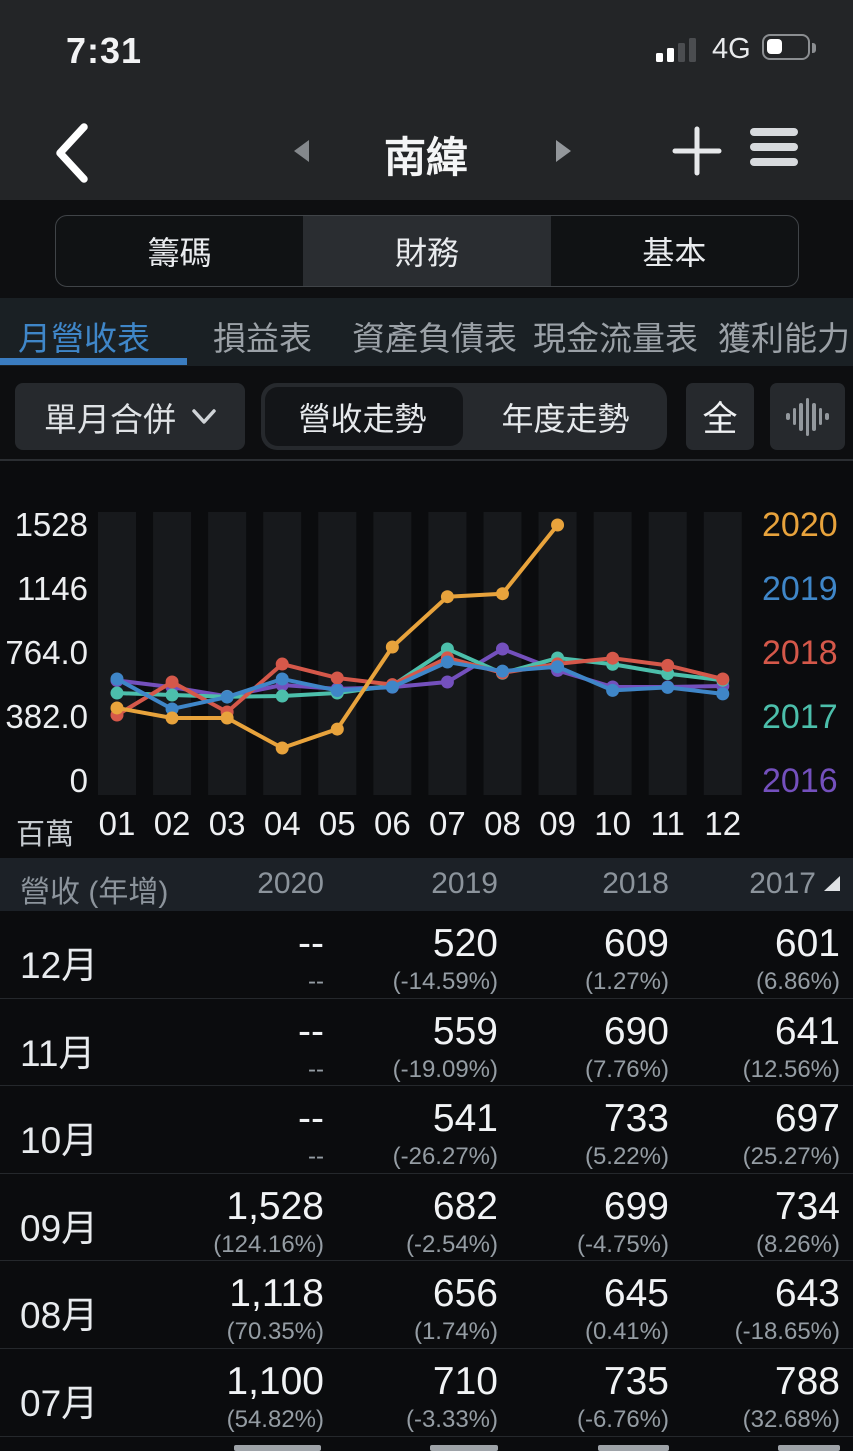  What do you see at coordinates (613, 658) in the screenshot?
I see `data-point-2018` at bounding box center [613, 658].